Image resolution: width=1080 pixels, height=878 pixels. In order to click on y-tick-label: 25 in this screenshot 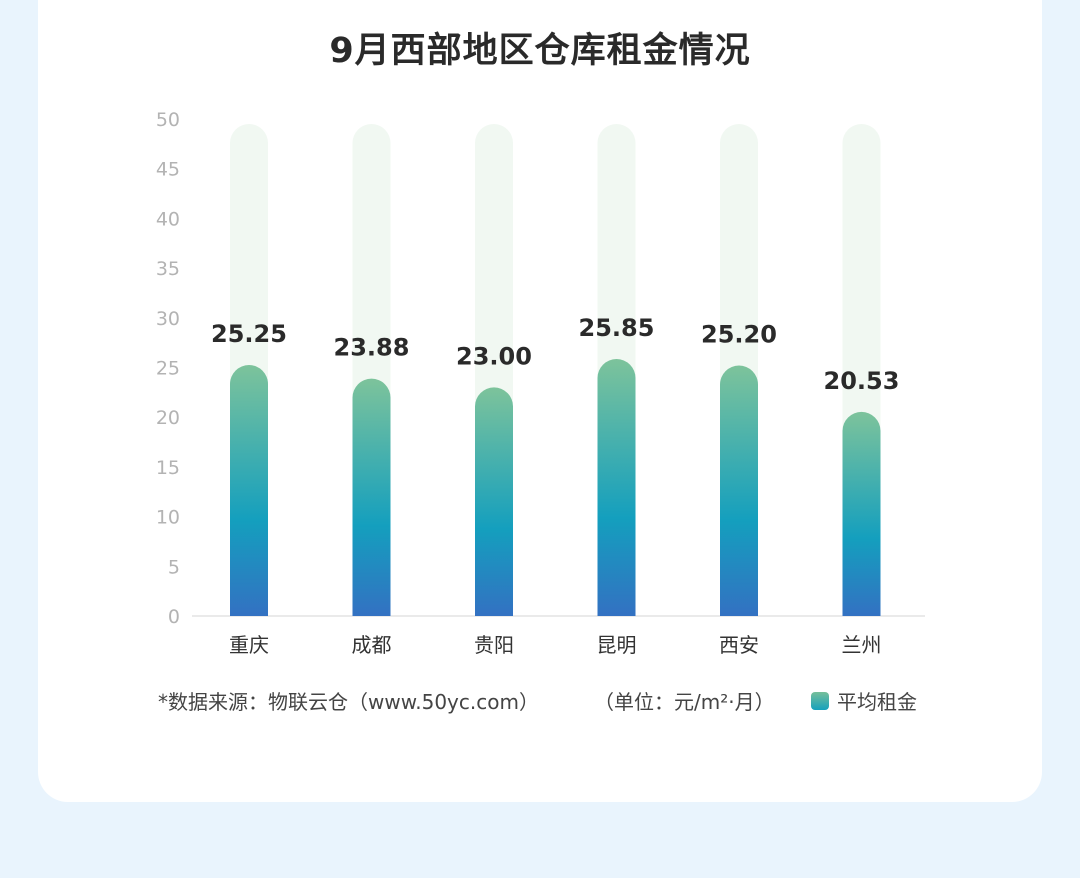, I will do `click(168, 369)`.